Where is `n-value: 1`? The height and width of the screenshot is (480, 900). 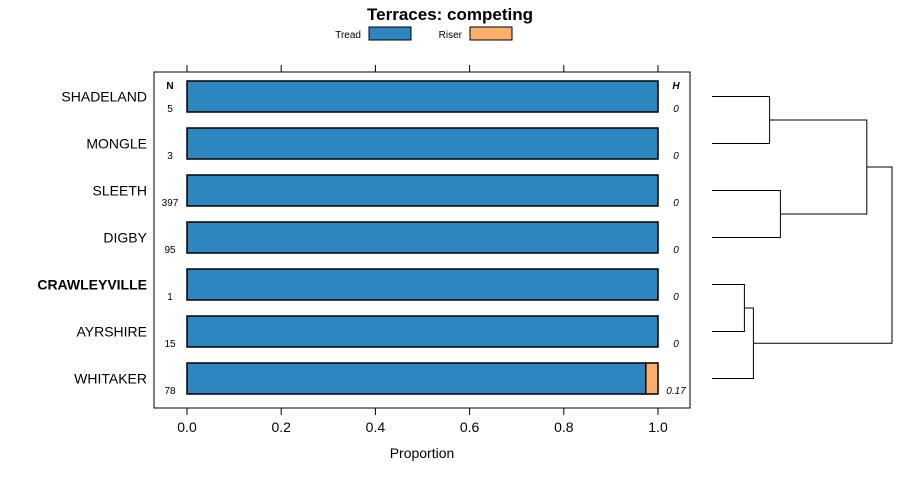 n-value: 1 is located at coordinates (170, 297).